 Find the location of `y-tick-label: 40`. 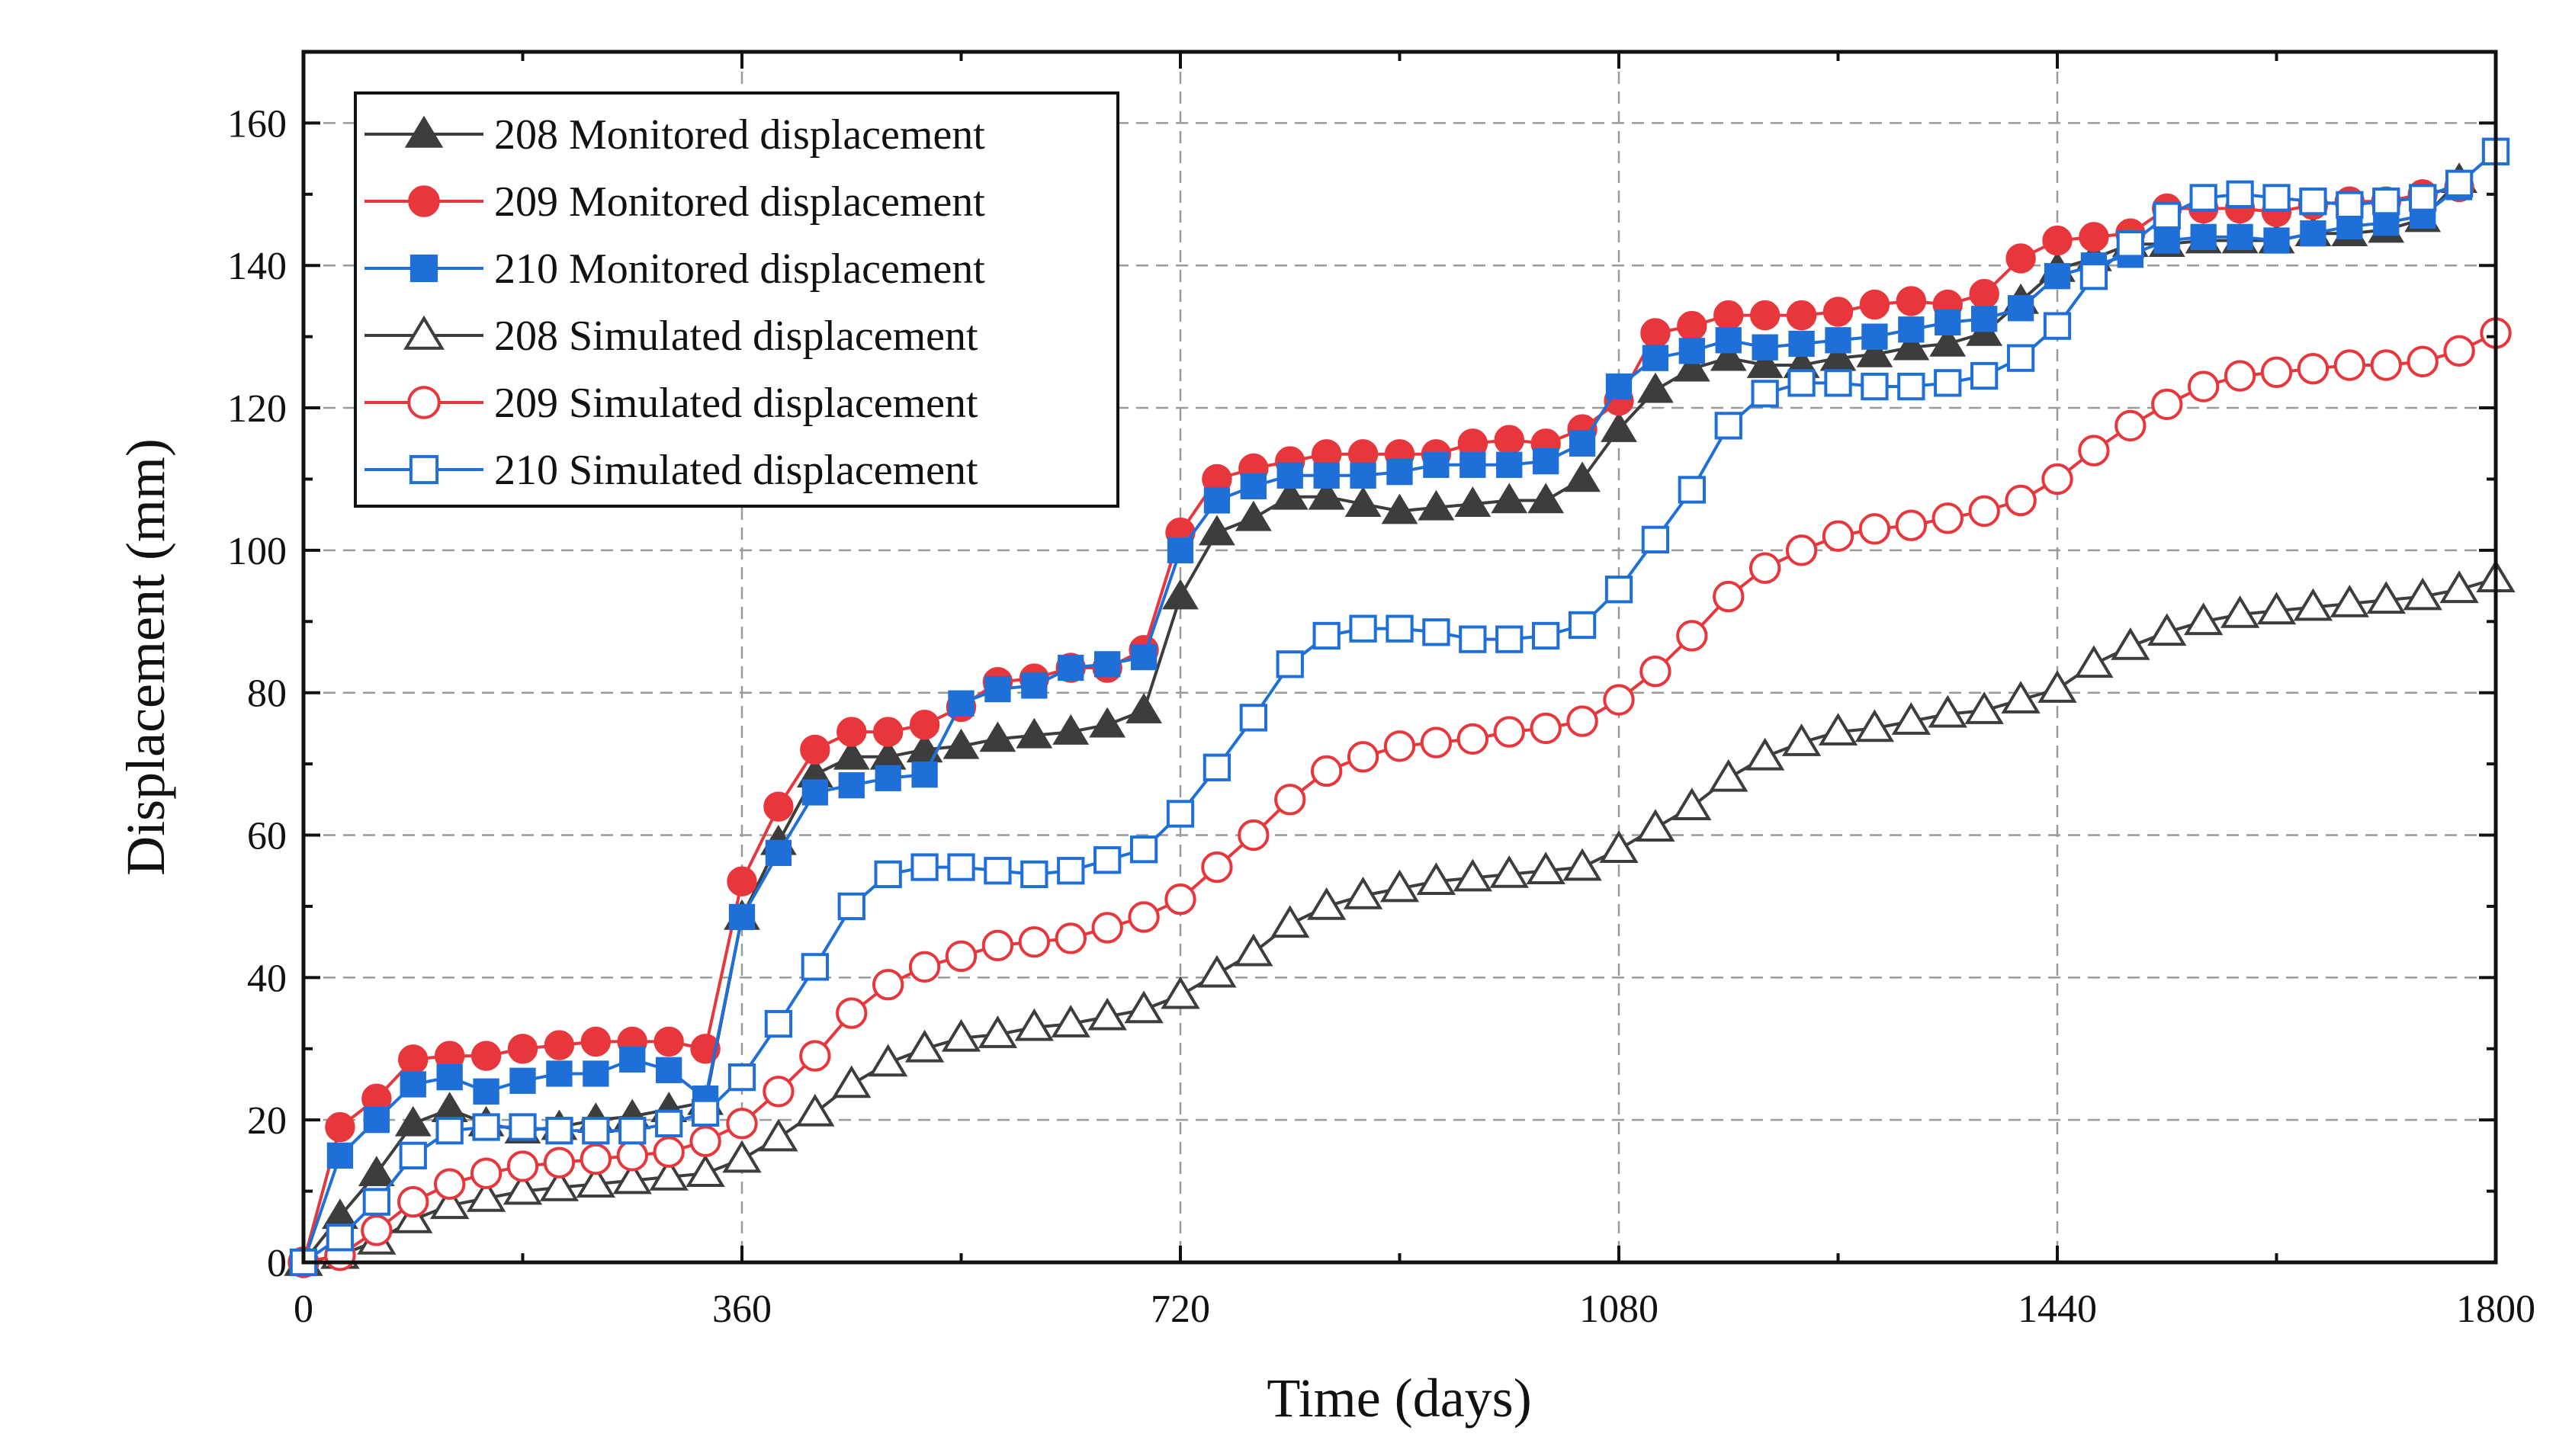

y-tick-label: 40 is located at coordinates (267, 978).